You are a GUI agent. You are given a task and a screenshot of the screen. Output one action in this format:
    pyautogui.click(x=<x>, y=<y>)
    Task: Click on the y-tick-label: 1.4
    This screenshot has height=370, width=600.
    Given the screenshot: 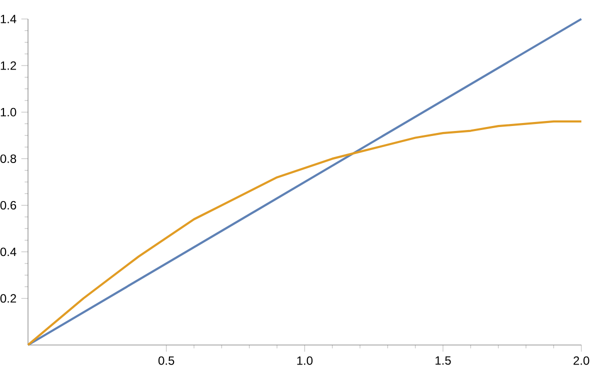 What is the action you would take?
    pyautogui.click(x=8, y=19)
    